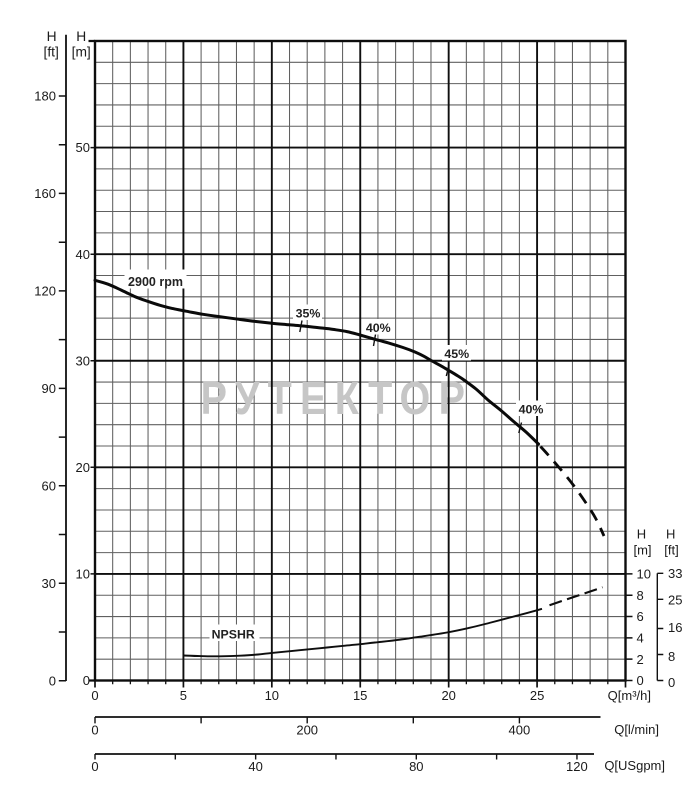 The width and height of the screenshot is (690, 800). What do you see at coordinates (155, 282) in the screenshot?
I see `svg-text: 2900 rpm` at bounding box center [155, 282].